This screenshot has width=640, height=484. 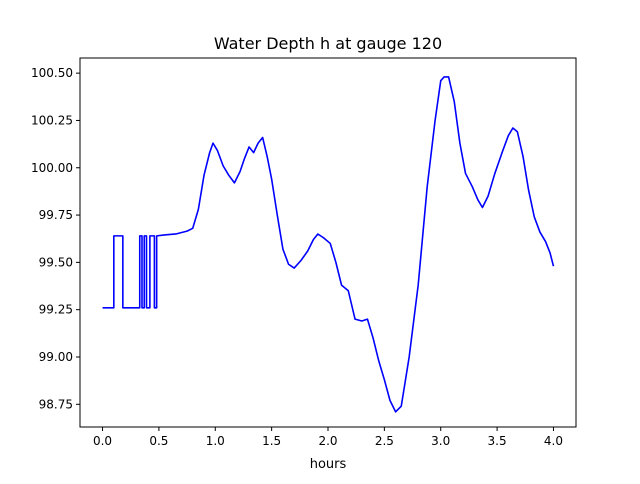 I want to click on x-tick-label: 2.0, so click(x=327, y=441).